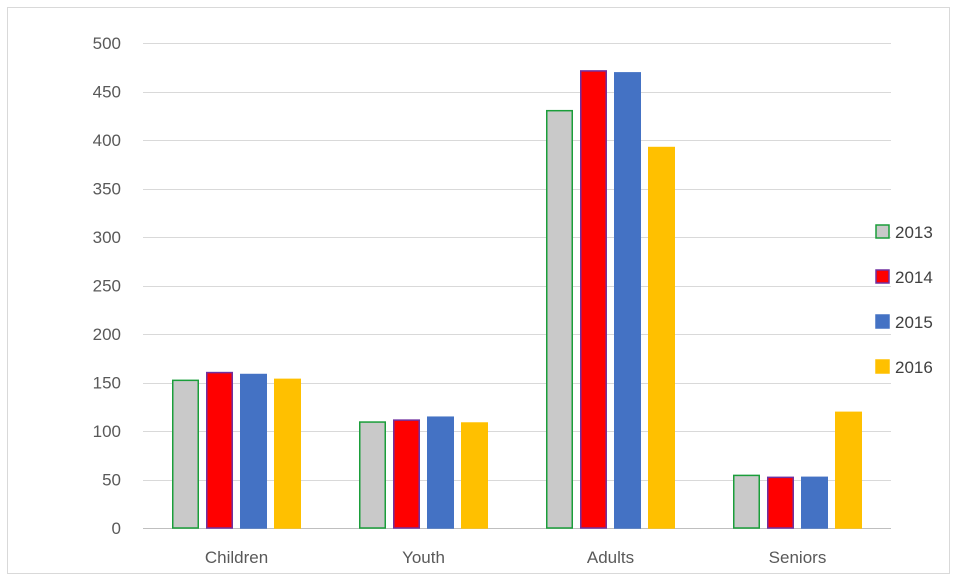  What do you see at coordinates (593, 299) in the screenshot?
I see `bar-2014-adults` at bounding box center [593, 299].